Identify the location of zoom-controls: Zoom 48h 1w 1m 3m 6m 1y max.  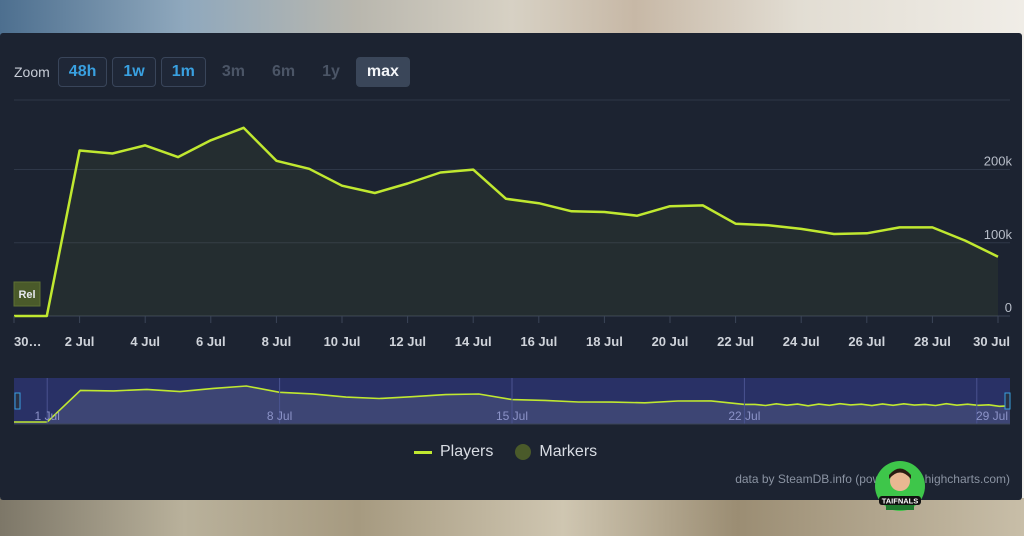
(214, 72).